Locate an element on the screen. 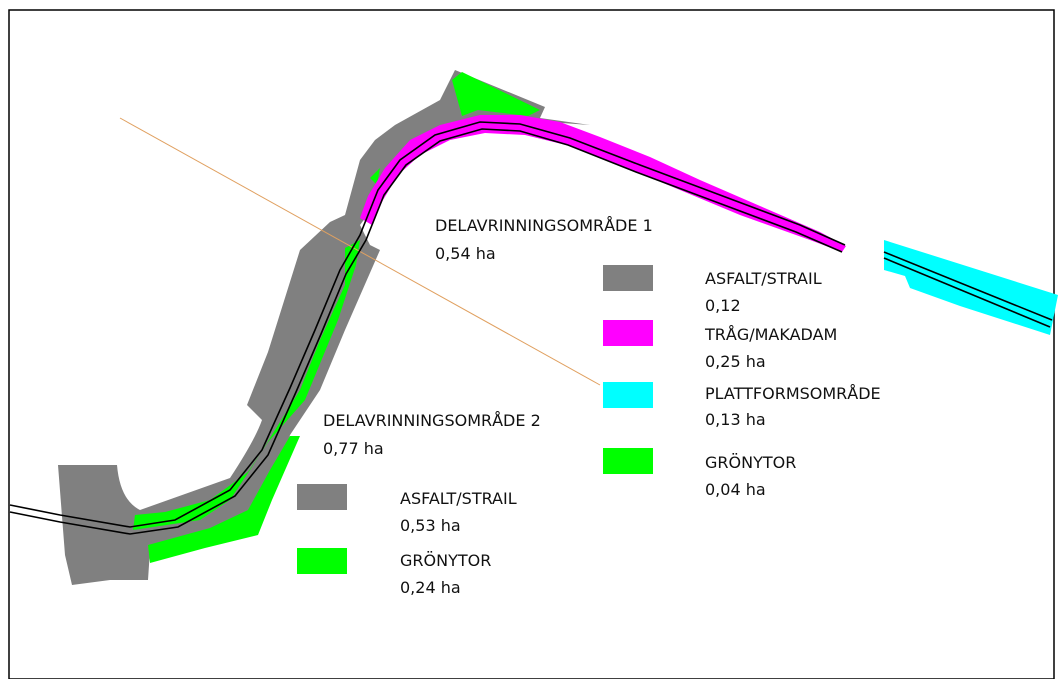 The height and width of the screenshot is (679, 1059). area2-title: DELAVRINNINGSOMRÅDE 2 is located at coordinates (432, 420).